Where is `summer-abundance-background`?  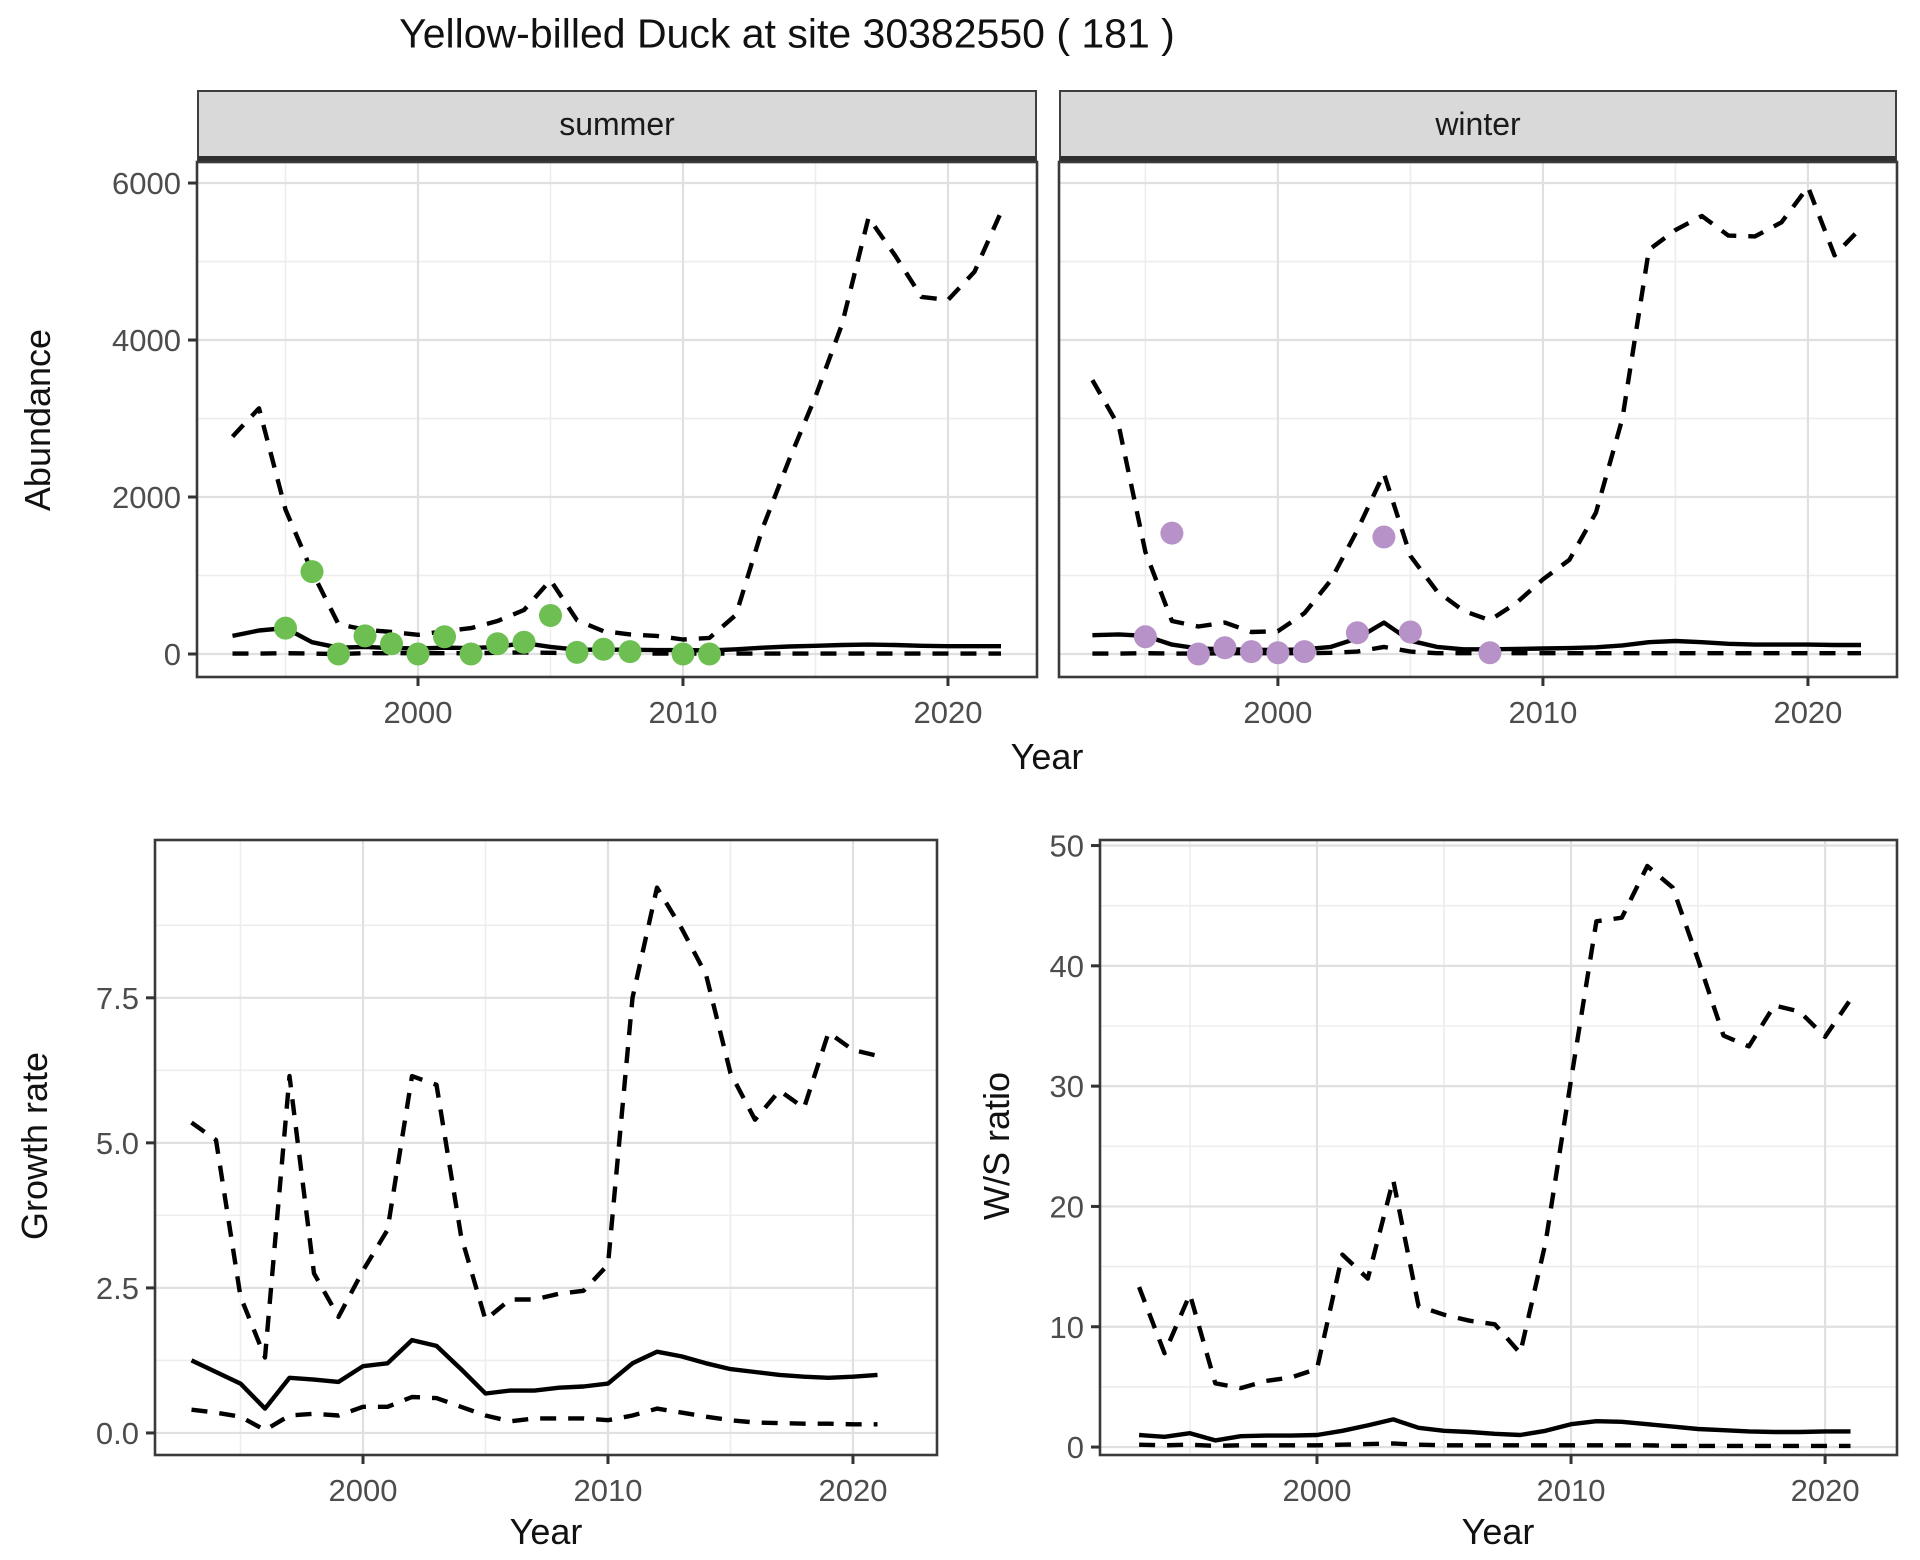
summer-abundance-background is located at coordinates (617, 419).